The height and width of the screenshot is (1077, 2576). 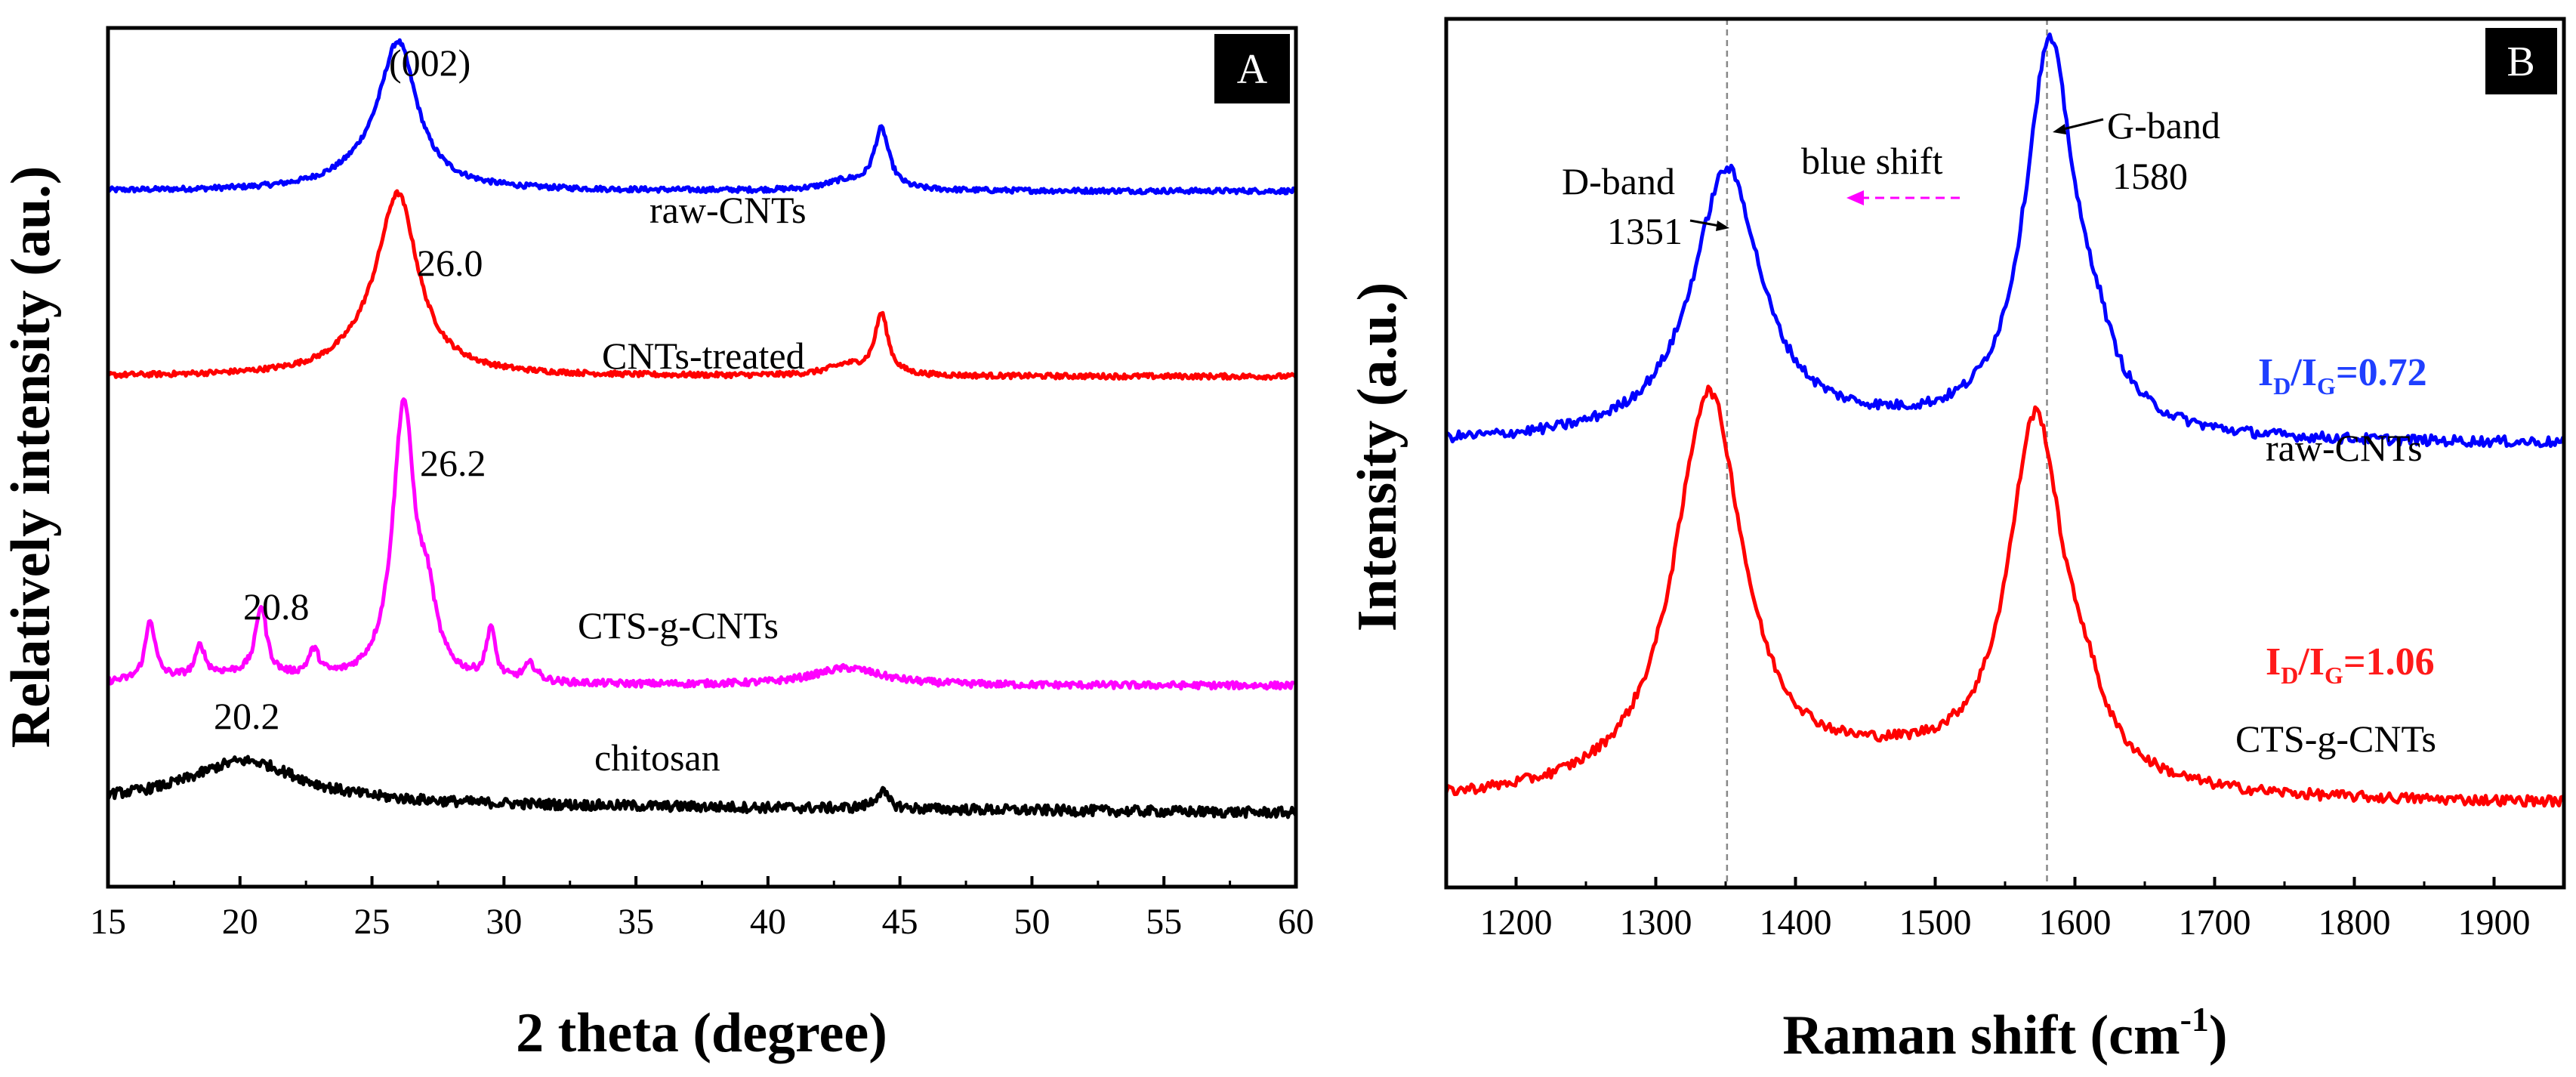 What do you see at coordinates (2344, 448) in the screenshot?
I see `label-raw-cnts-b: raw-CNTs` at bounding box center [2344, 448].